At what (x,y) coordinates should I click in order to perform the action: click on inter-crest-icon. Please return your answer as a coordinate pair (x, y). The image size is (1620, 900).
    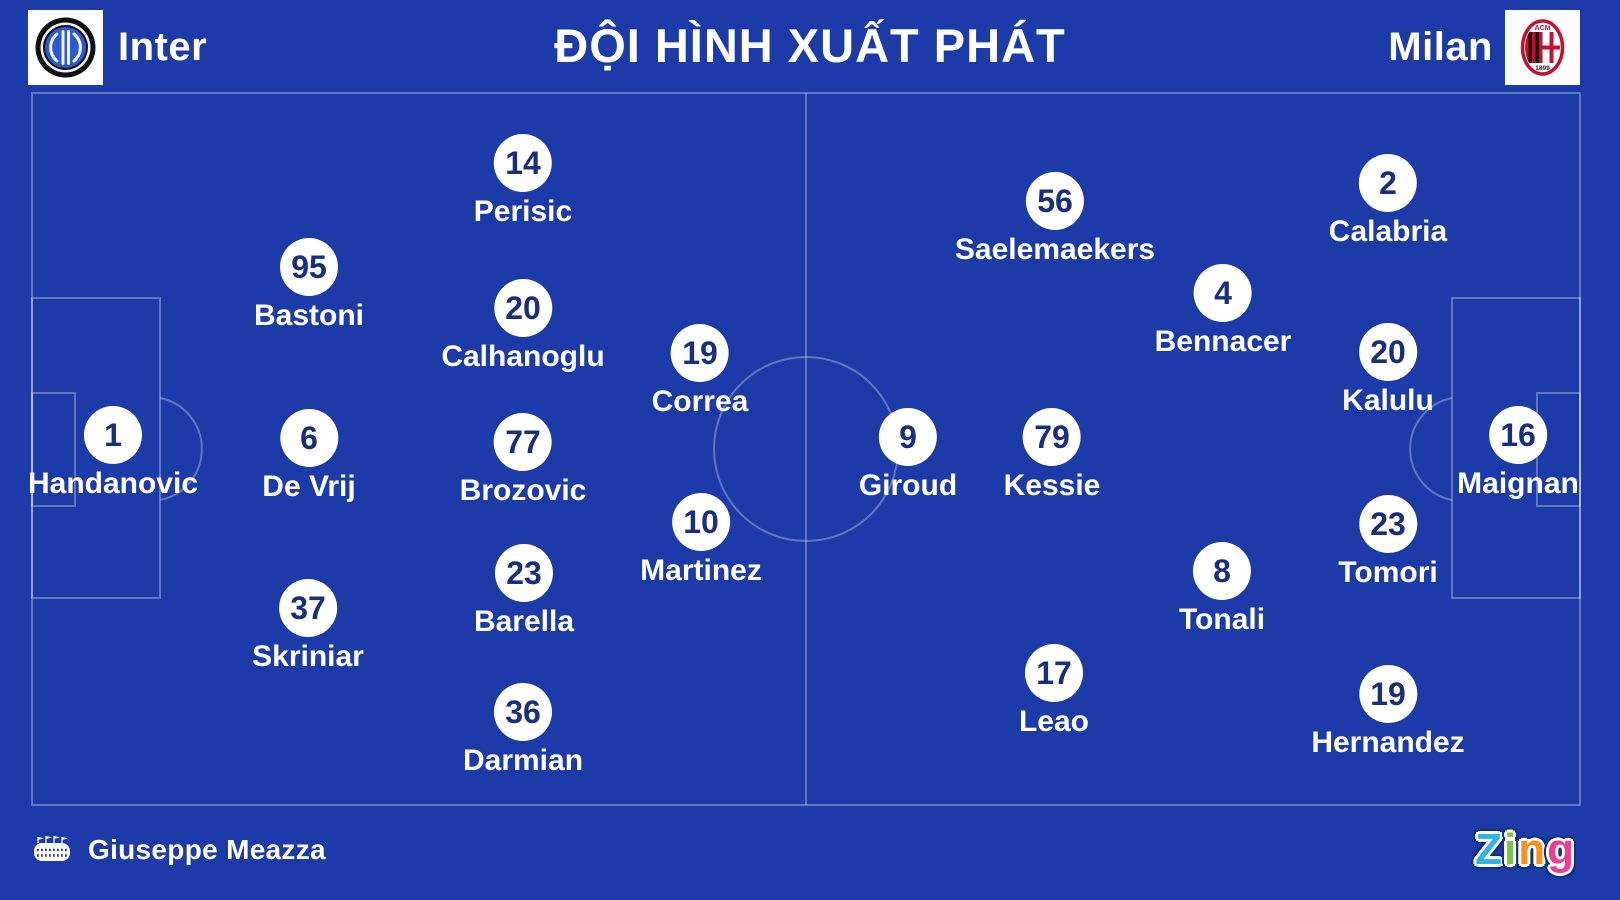
    Looking at the image, I should click on (65, 47).